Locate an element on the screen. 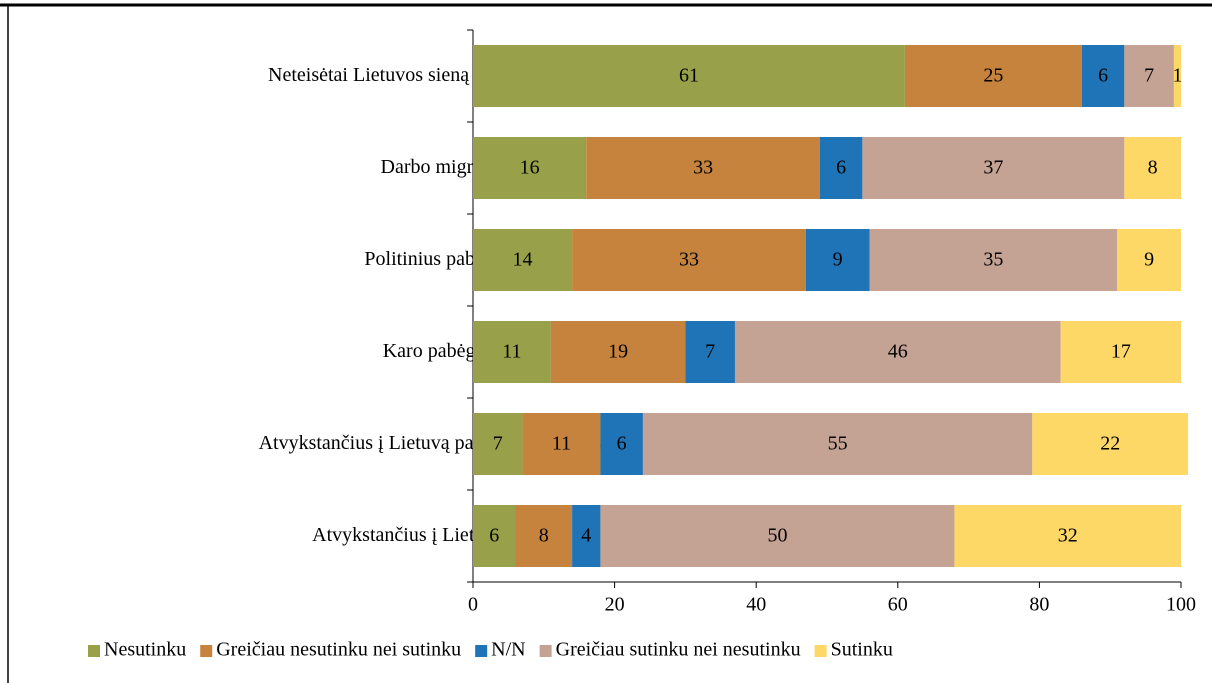 The width and height of the screenshot is (1212, 683). value-label: 19 is located at coordinates (618, 352).